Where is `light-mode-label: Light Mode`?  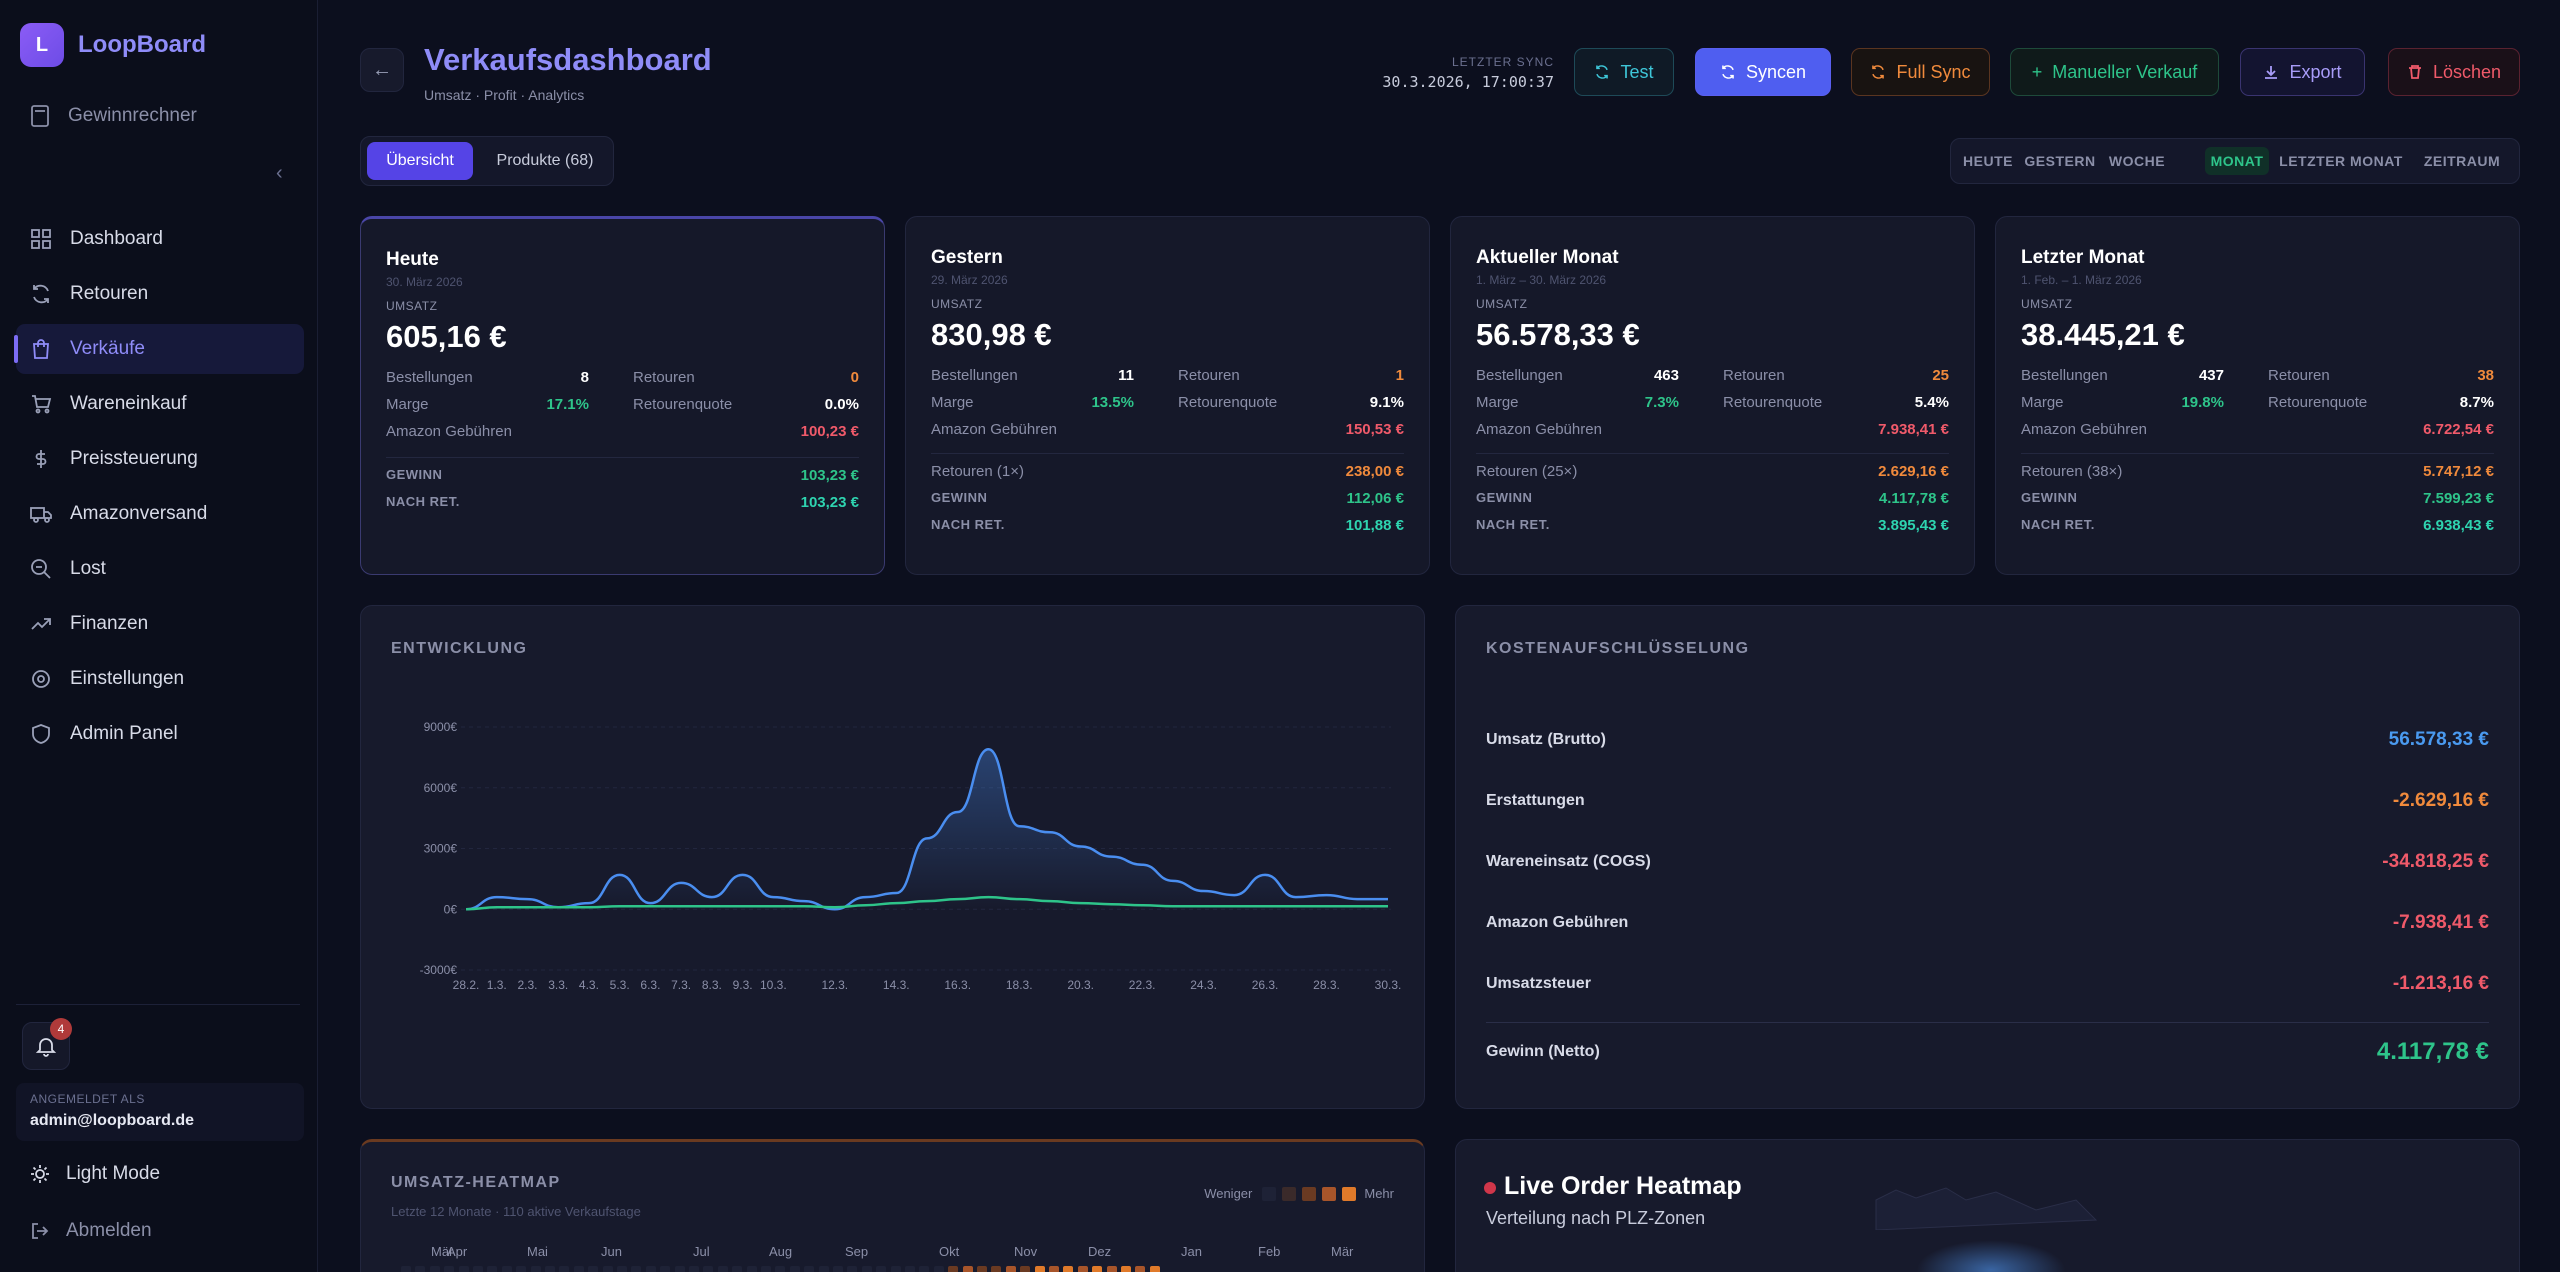
light-mode-label: Light Mode is located at coordinates (113, 1173).